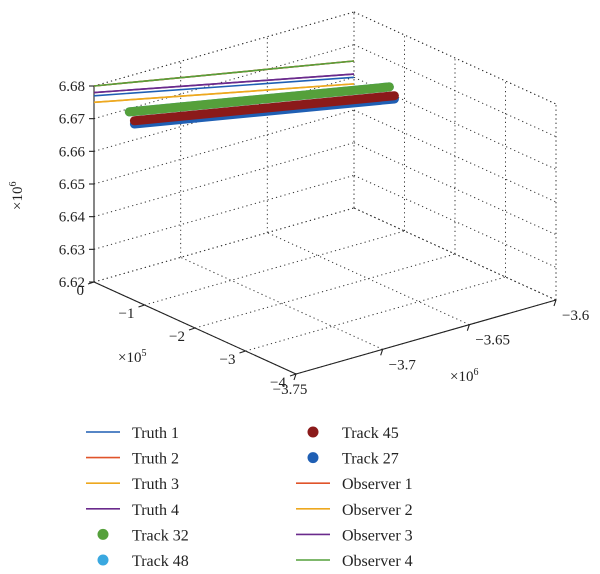 The image size is (600, 574). I want to click on x-axis-line, so click(426, 337).